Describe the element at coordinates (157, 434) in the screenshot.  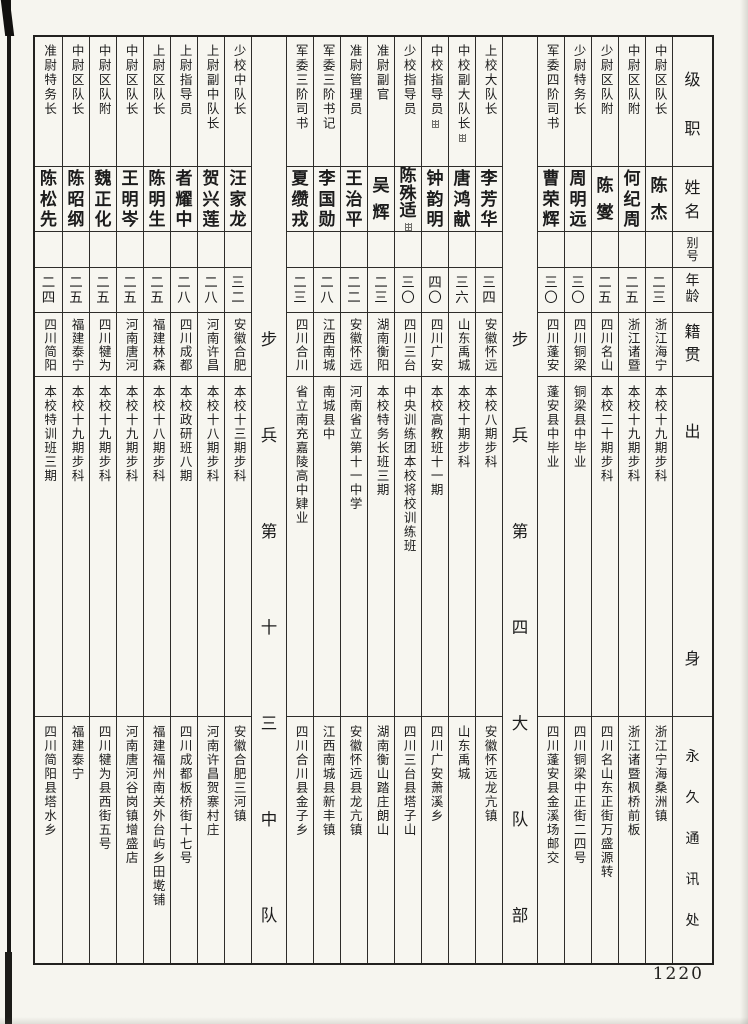
I see `origin-text: 本校十八期步科` at that location.